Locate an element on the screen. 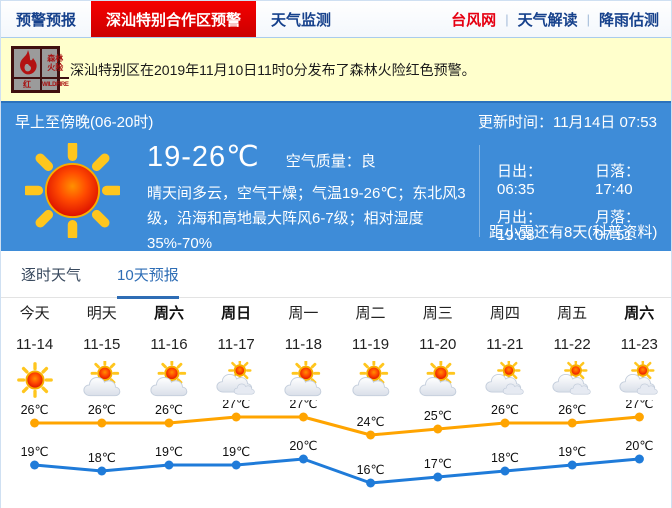  wildfire-warning-icon: 森林 火险 红 WILDFIRE is located at coordinates (40, 69).